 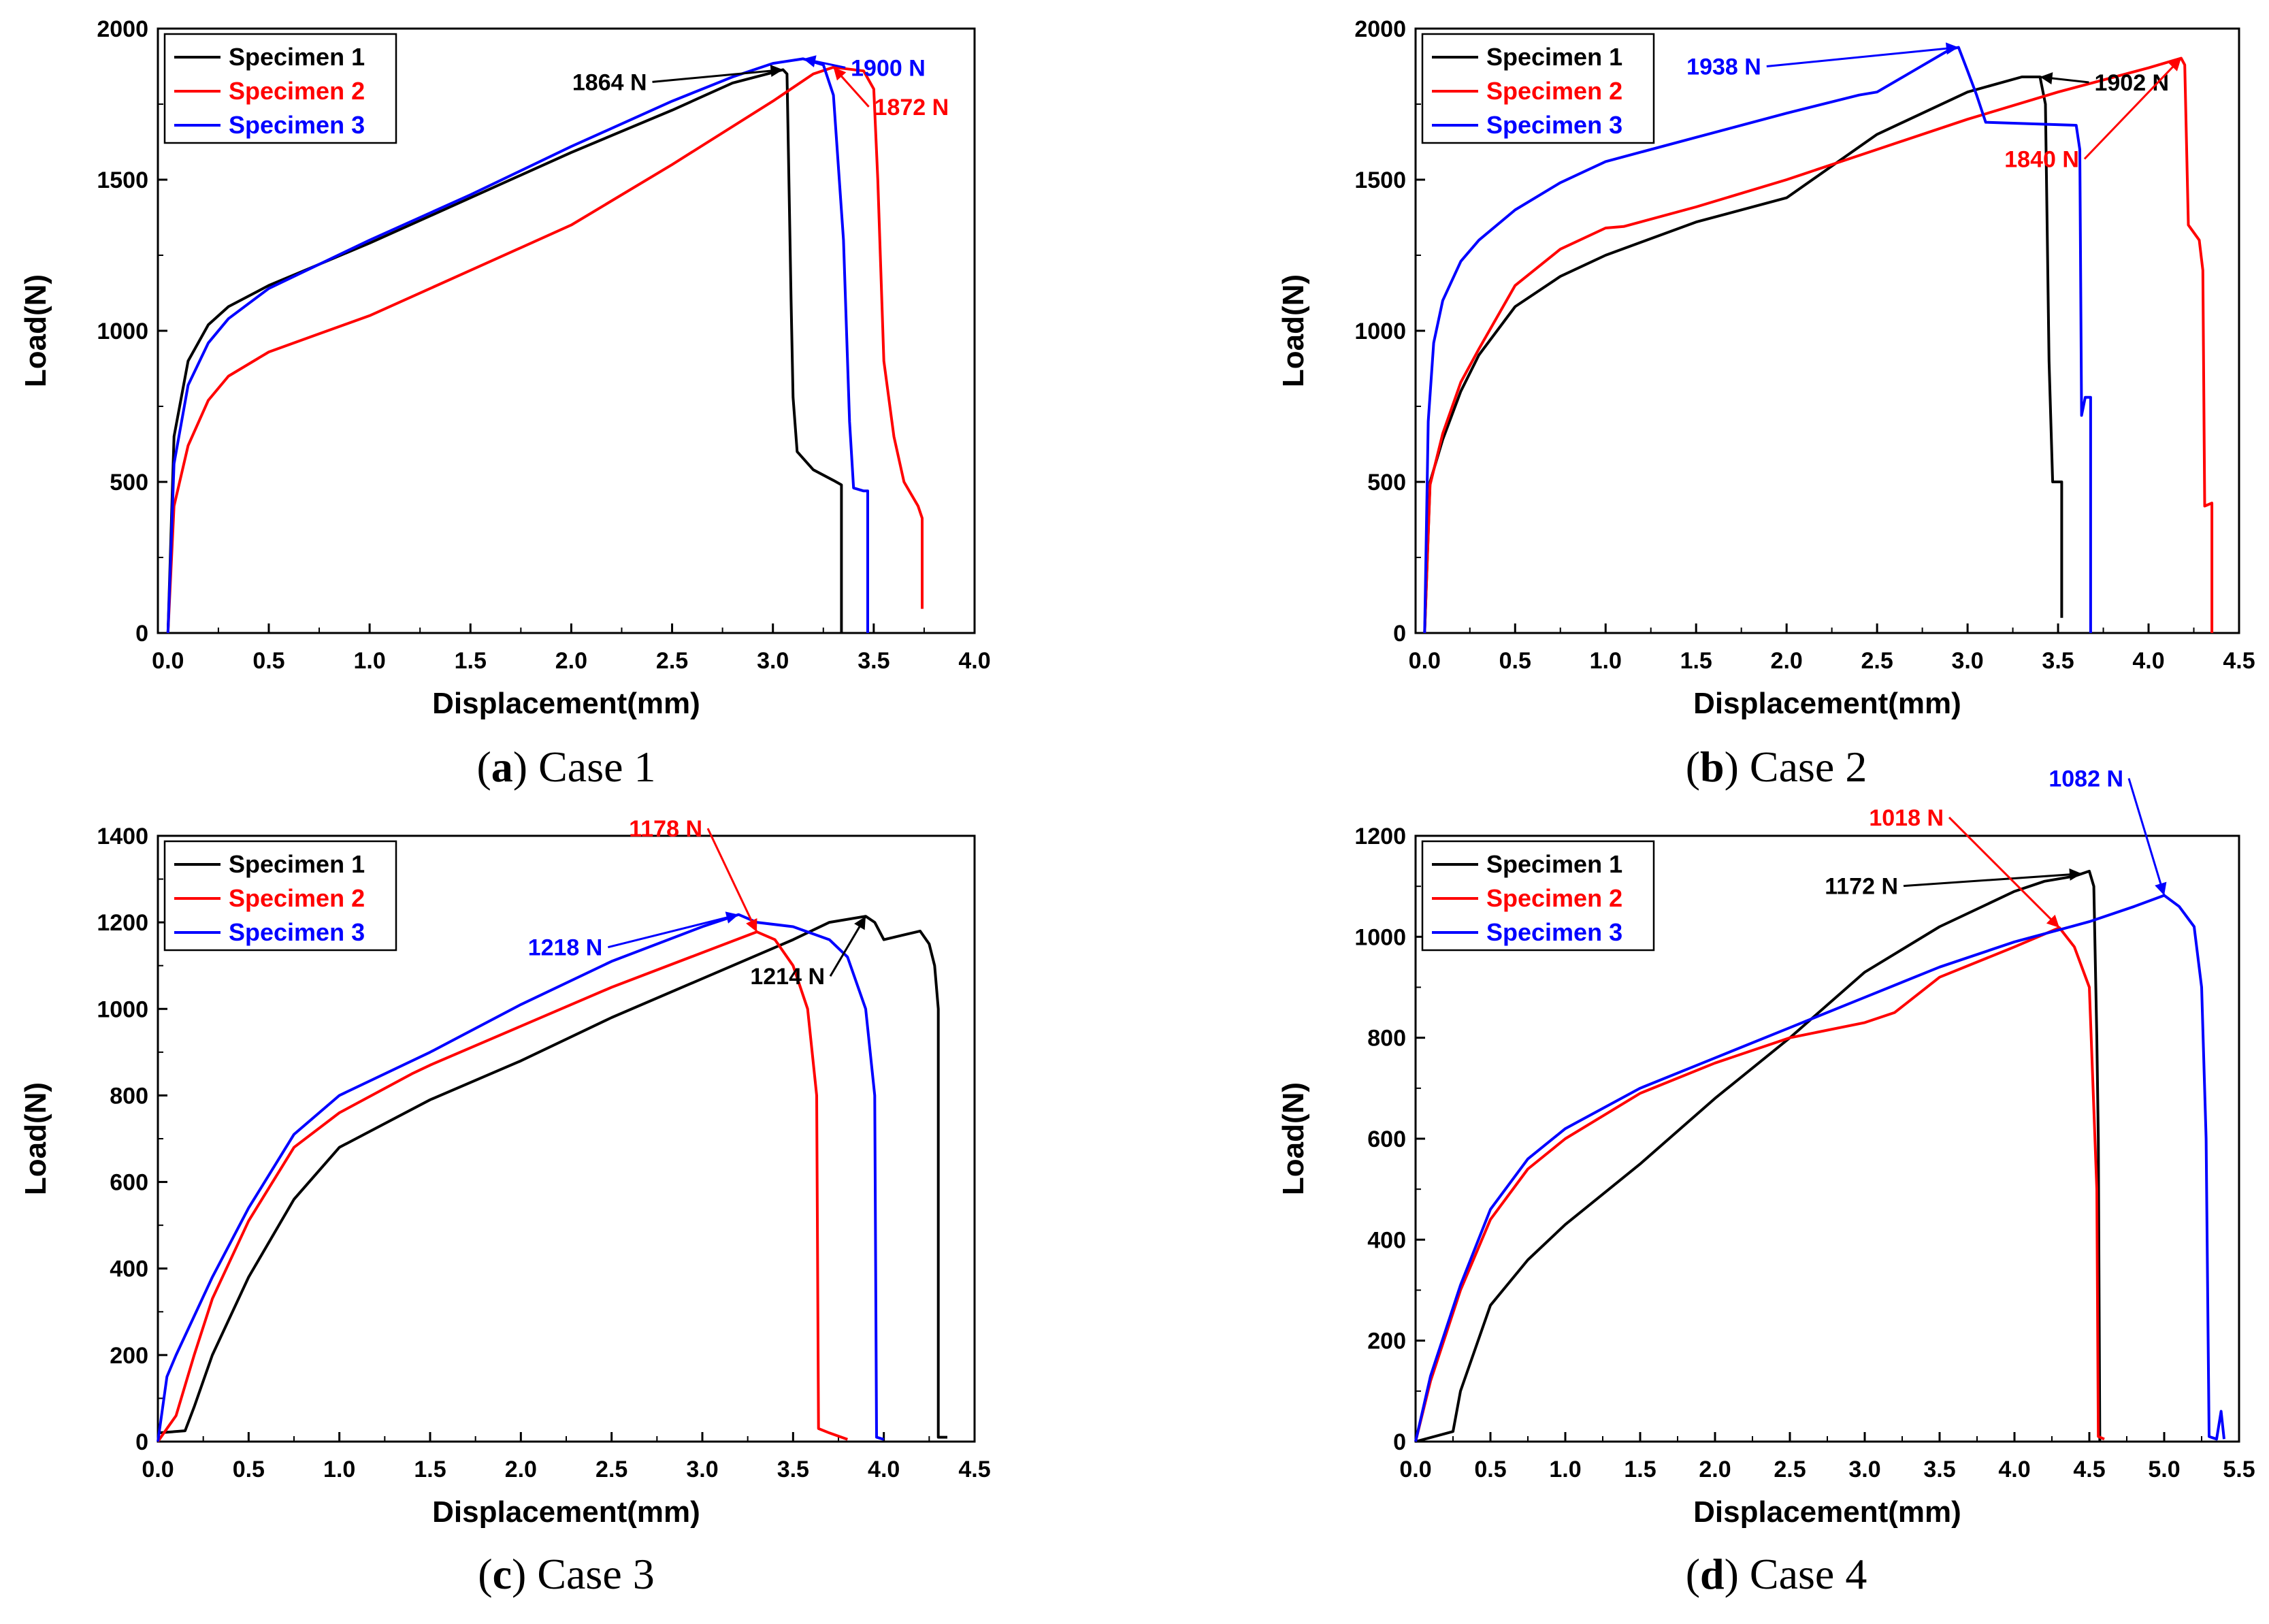 What do you see at coordinates (609, 82) in the screenshot?
I see `annotation-label: 1864 N` at bounding box center [609, 82].